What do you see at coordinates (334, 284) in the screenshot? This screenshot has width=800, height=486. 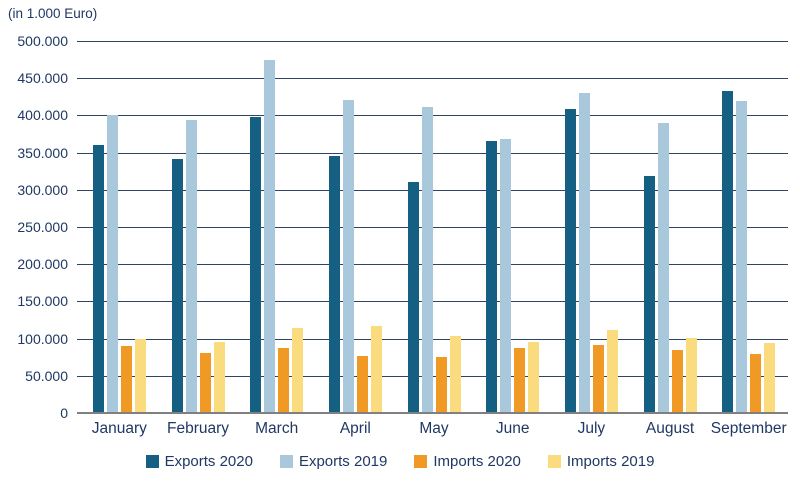 I see `bar-exports-2020-april` at bounding box center [334, 284].